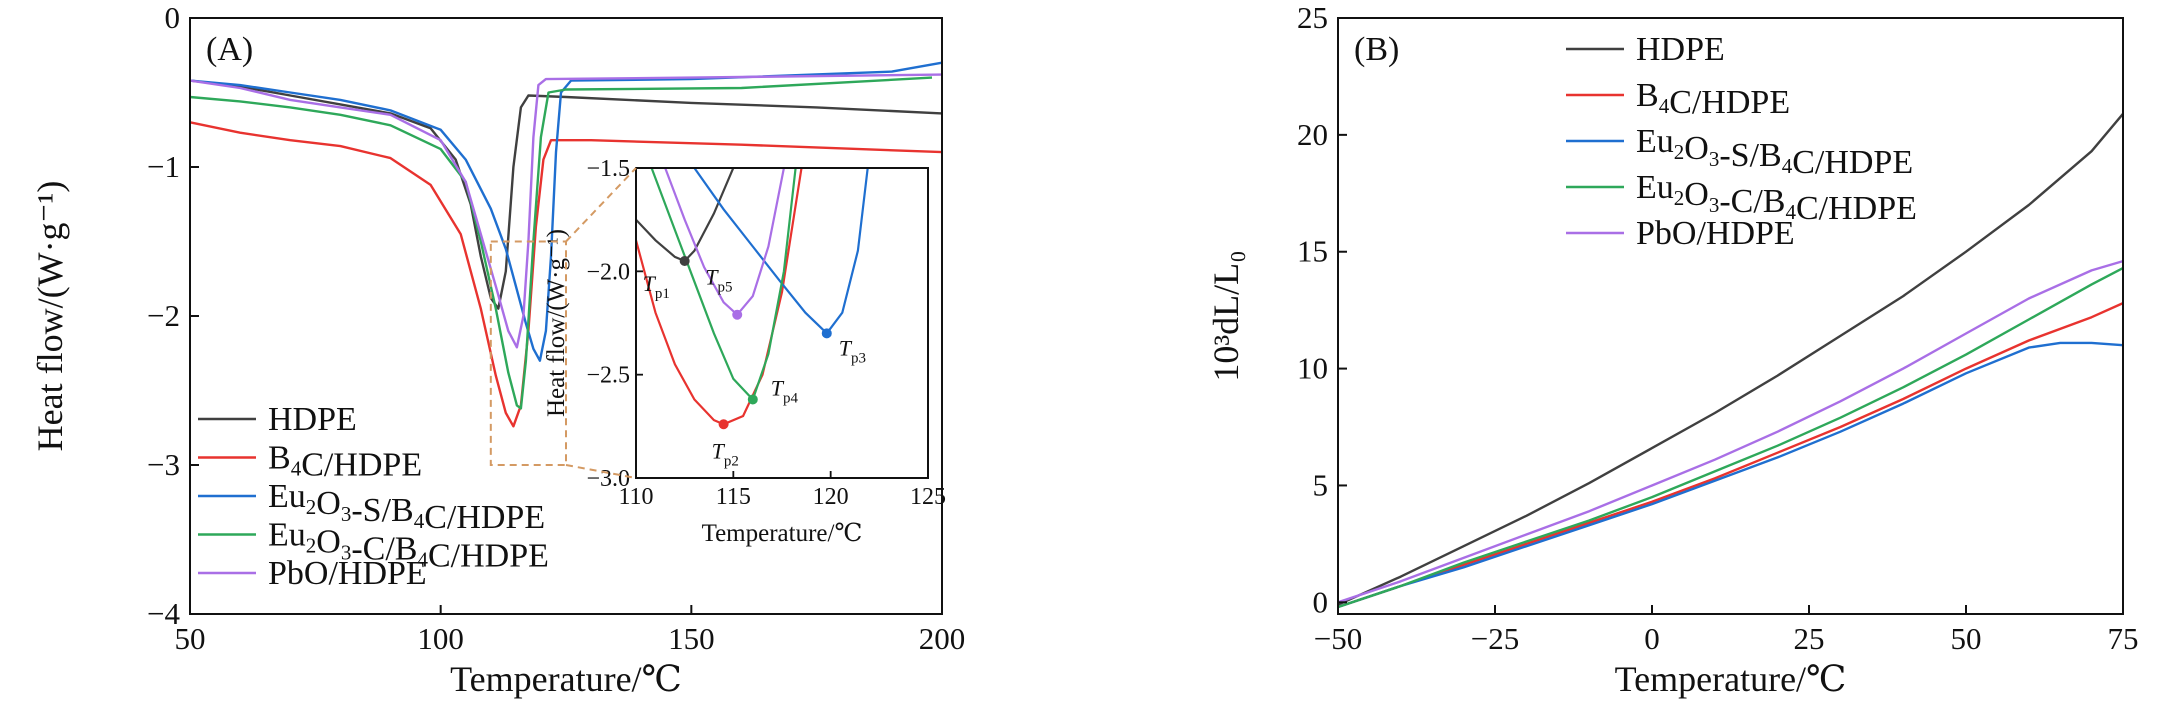 The height and width of the screenshot is (724, 2173). I want to click on y-axis-label: 10³dL/L₀, so click(1226, 315).